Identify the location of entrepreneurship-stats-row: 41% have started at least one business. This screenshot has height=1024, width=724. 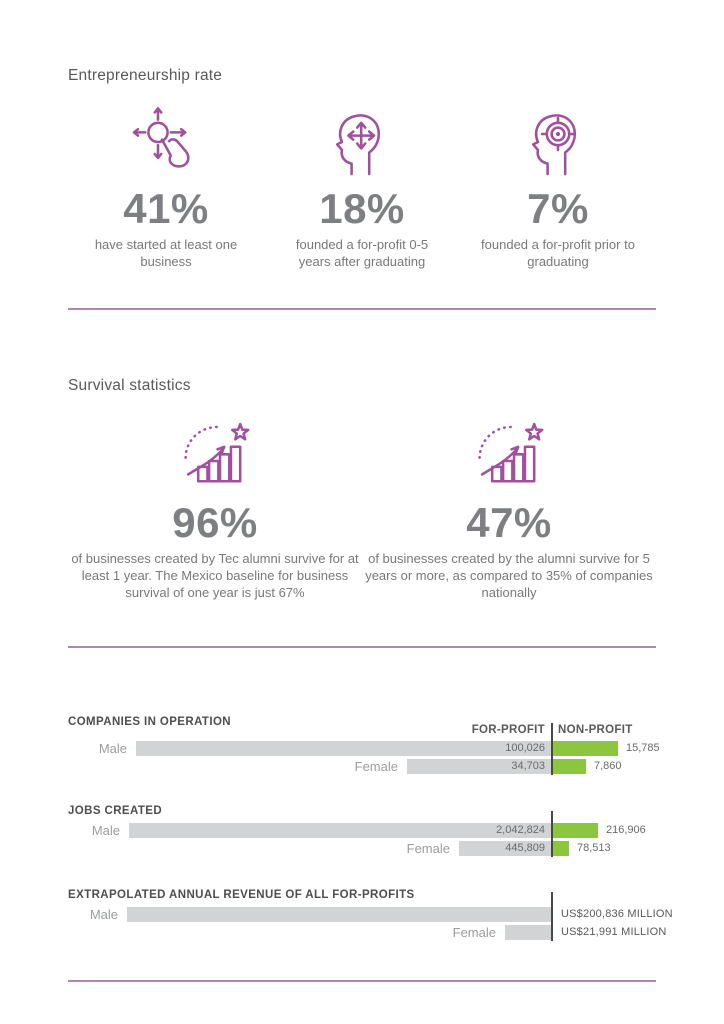
(362, 184).